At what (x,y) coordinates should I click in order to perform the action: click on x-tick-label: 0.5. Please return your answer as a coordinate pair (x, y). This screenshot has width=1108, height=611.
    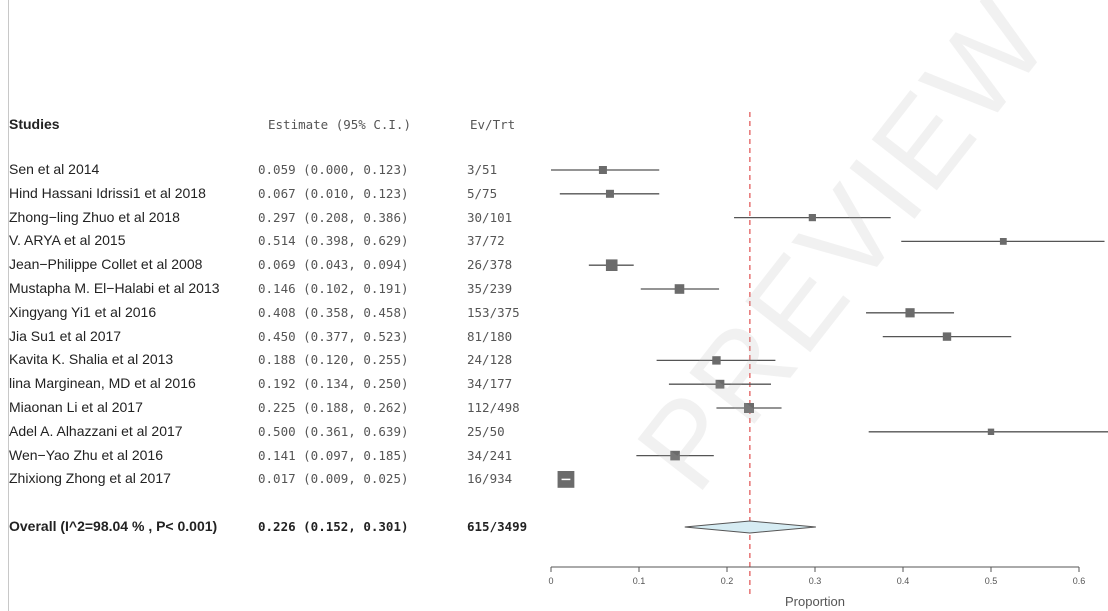
    Looking at the image, I should click on (991, 581).